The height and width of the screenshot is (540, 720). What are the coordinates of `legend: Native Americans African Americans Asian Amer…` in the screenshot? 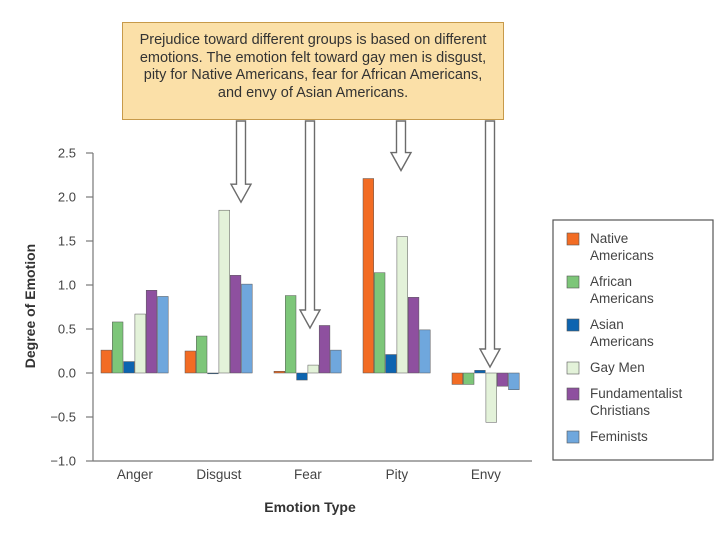 It's located at (633, 340).